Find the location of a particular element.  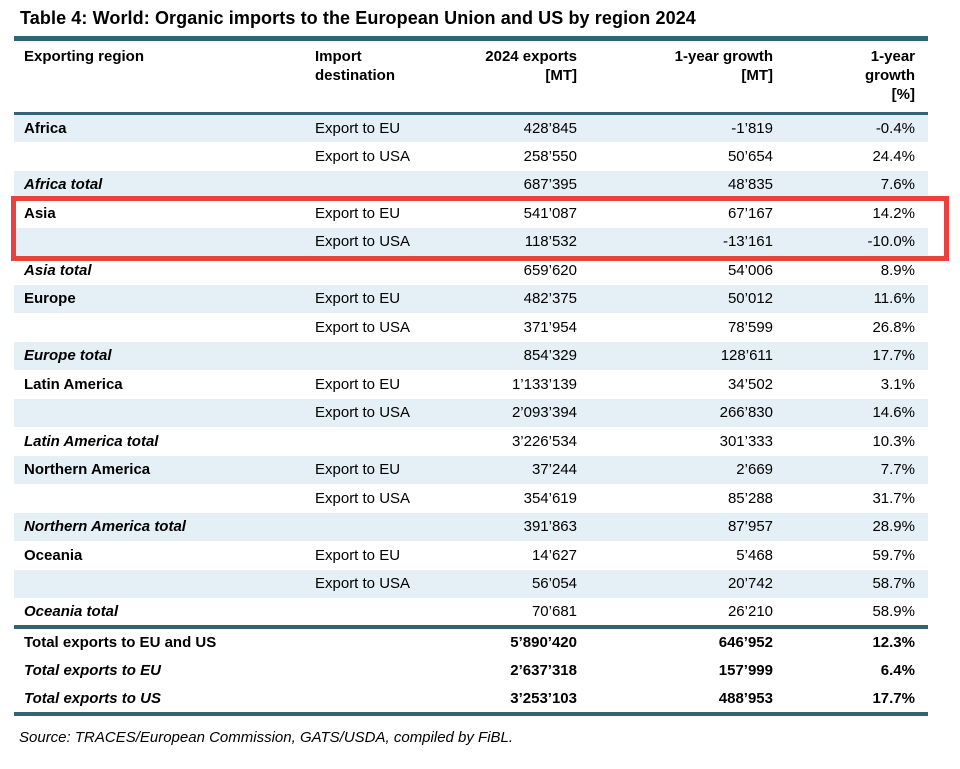

cell-growth-mt: 128’611 is located at coordinates (675, 355).